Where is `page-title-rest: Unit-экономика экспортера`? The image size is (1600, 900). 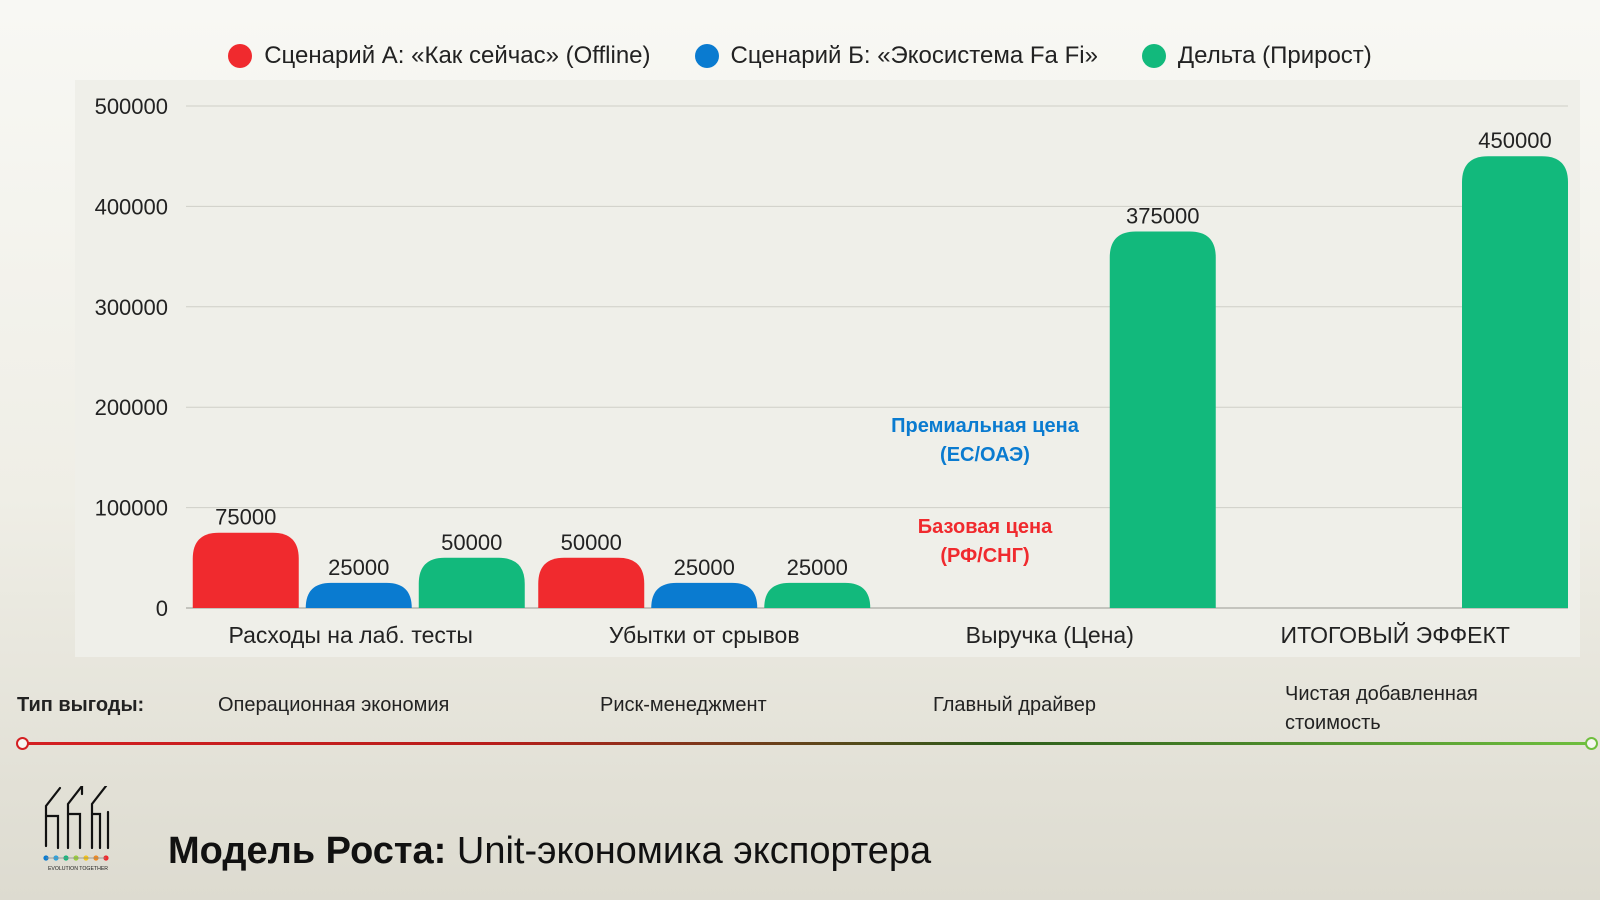
page-title-rest: Unit-экономика экспортера is located at coordinates (689, 851).